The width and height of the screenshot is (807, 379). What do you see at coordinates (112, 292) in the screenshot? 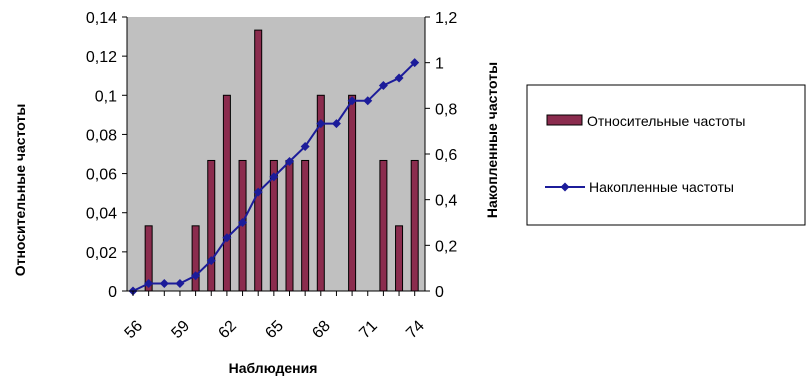
I see `left-tick-label: 0` at bounding box center [112, 292].